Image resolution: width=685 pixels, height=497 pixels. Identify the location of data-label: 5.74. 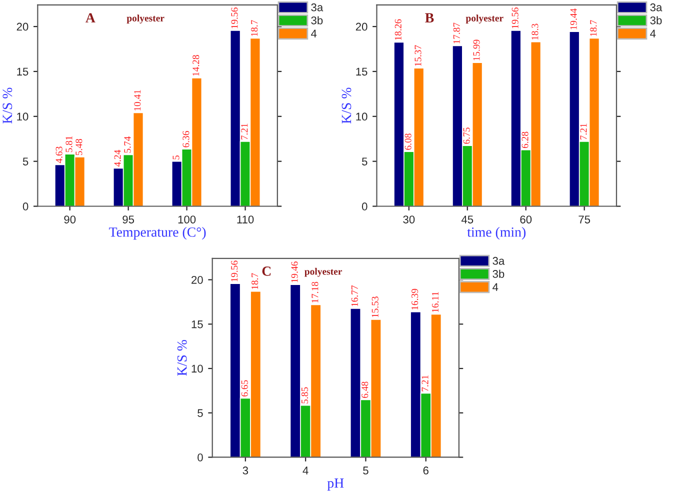
(127, 144).